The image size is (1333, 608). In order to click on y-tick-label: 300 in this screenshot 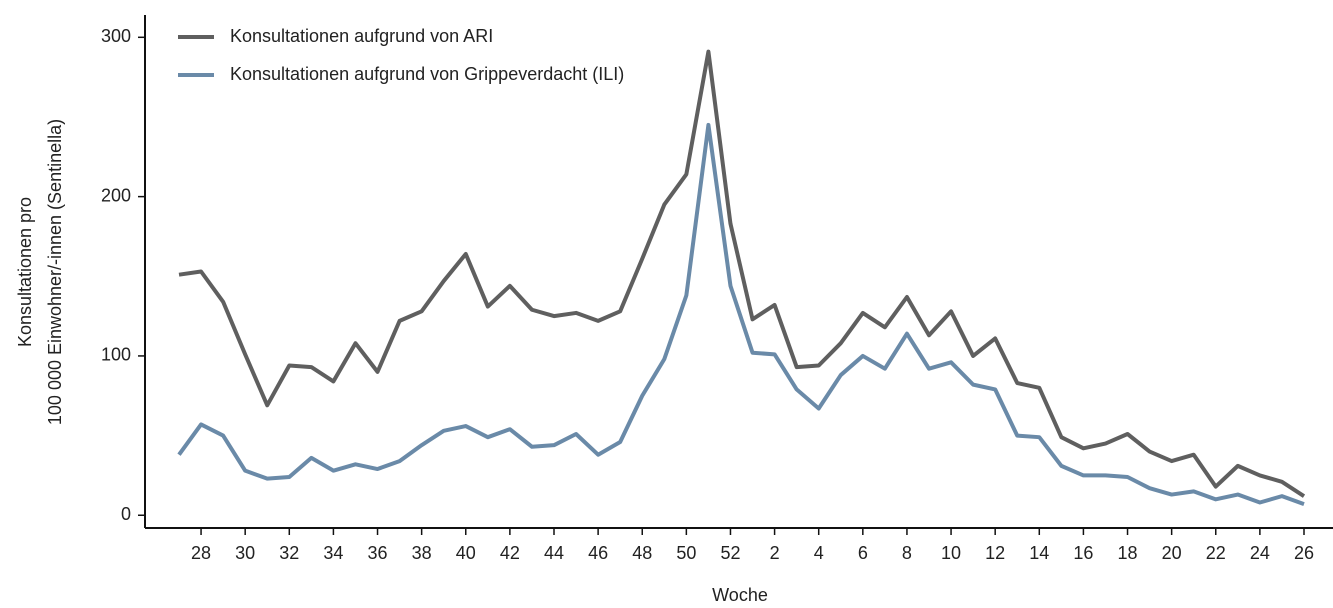, I will do `click(116, 36)`.